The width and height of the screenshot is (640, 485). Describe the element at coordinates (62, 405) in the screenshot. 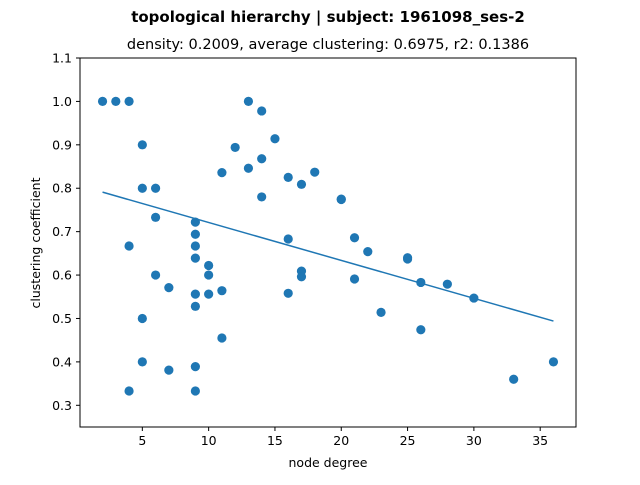

I see `y-tick-label: 0.3` at that location.